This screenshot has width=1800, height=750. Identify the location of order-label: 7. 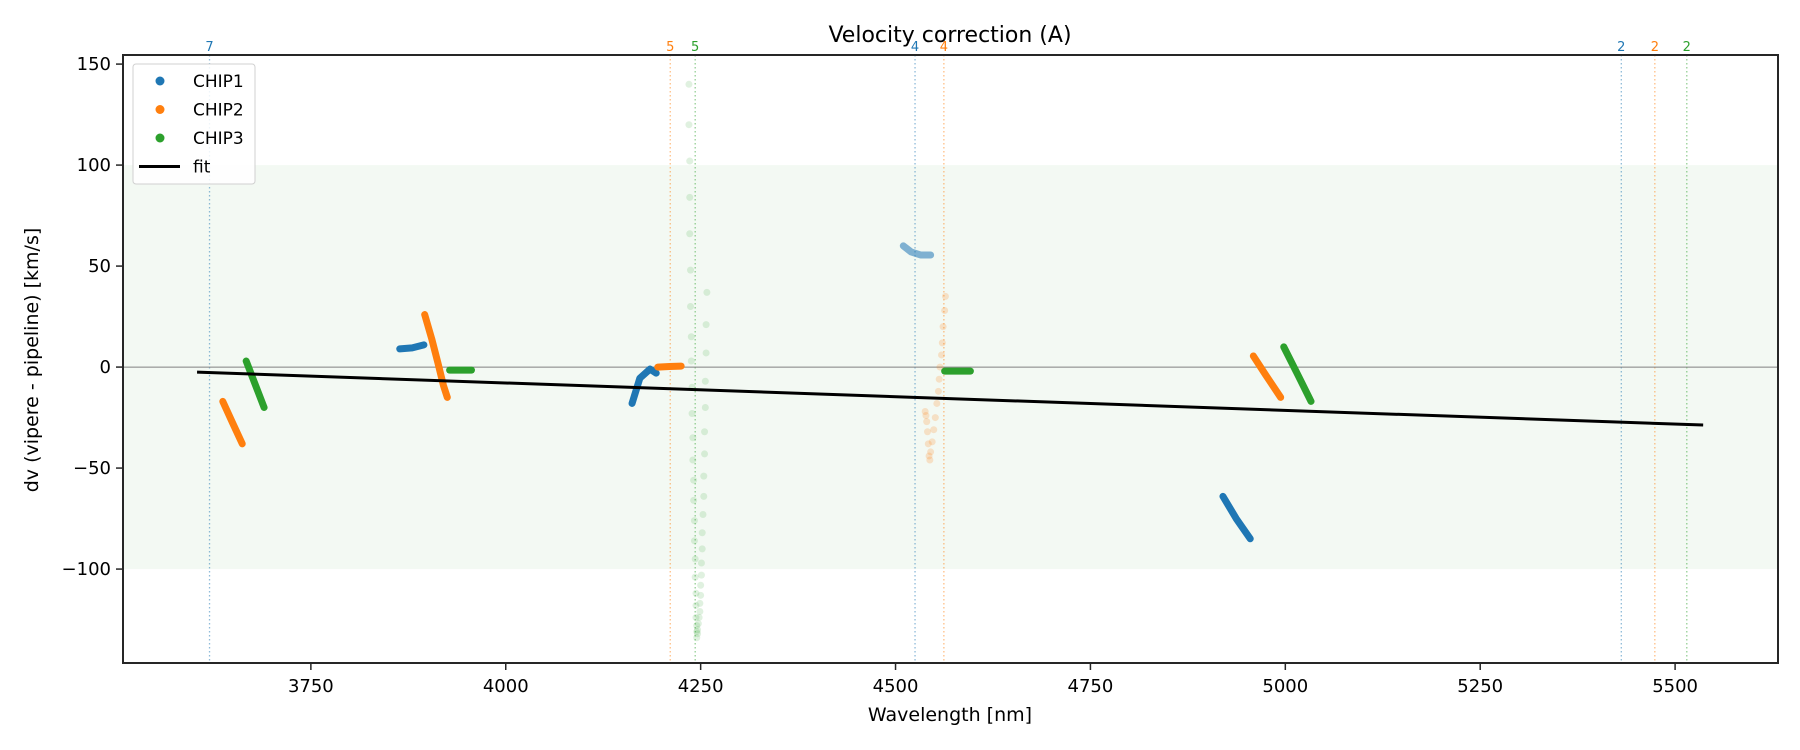
(209, 47).